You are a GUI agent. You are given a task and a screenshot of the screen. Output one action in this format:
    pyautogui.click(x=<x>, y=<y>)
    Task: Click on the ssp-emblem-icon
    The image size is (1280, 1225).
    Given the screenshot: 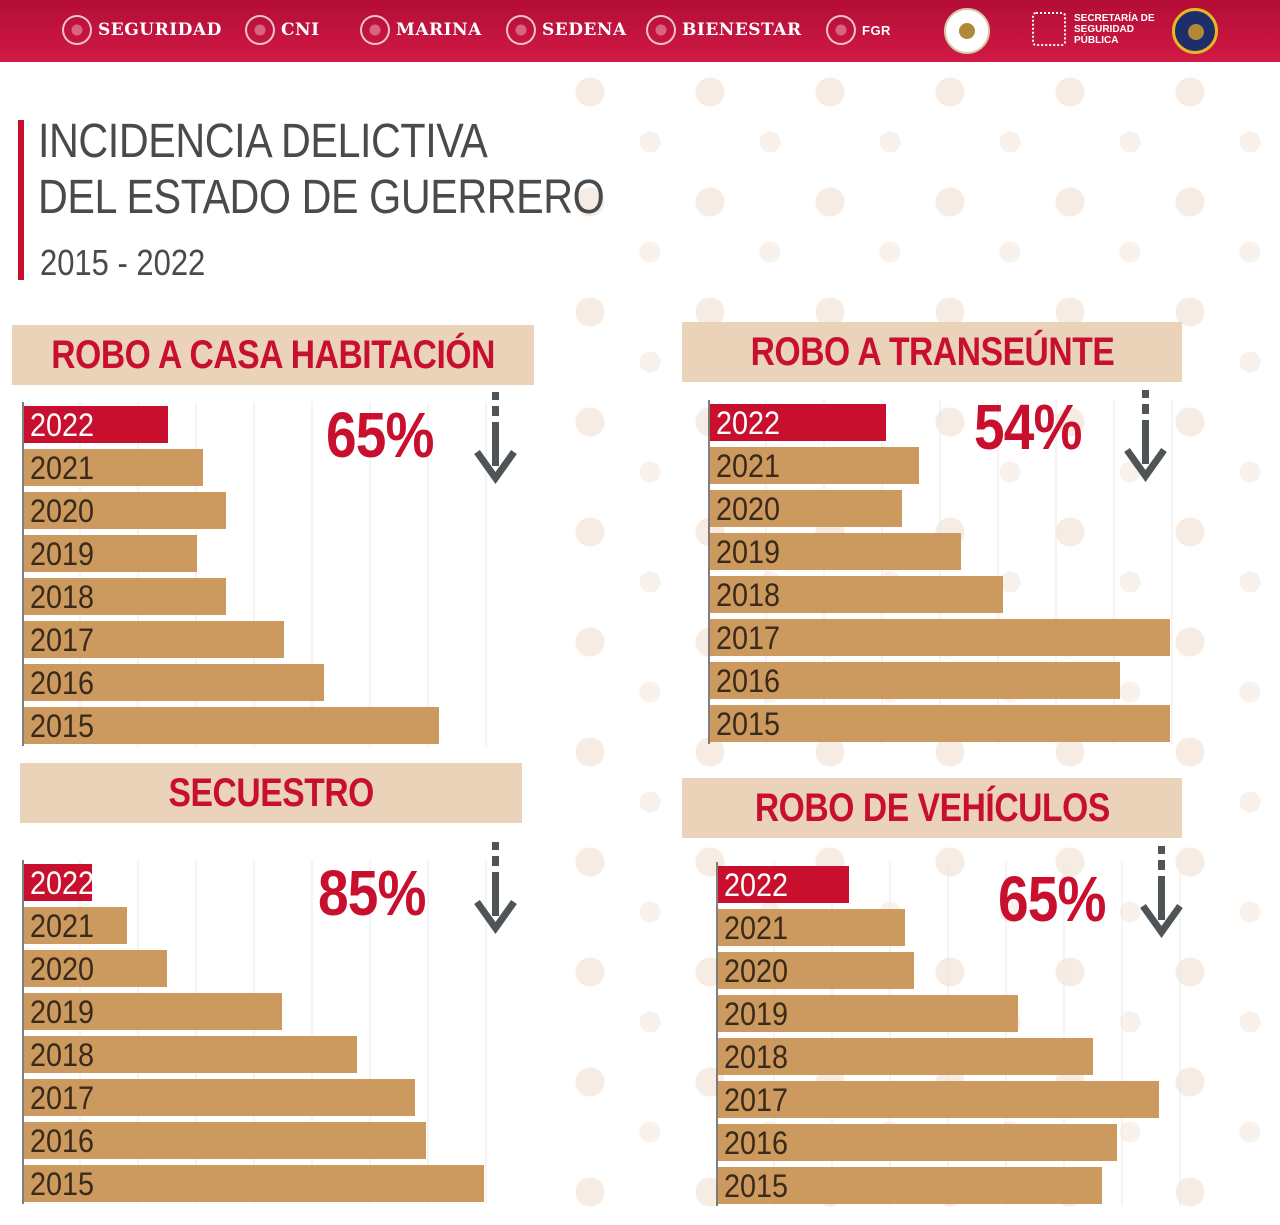 What is the action you would take?
    pyautogui.click(x=1049, y=29)
    